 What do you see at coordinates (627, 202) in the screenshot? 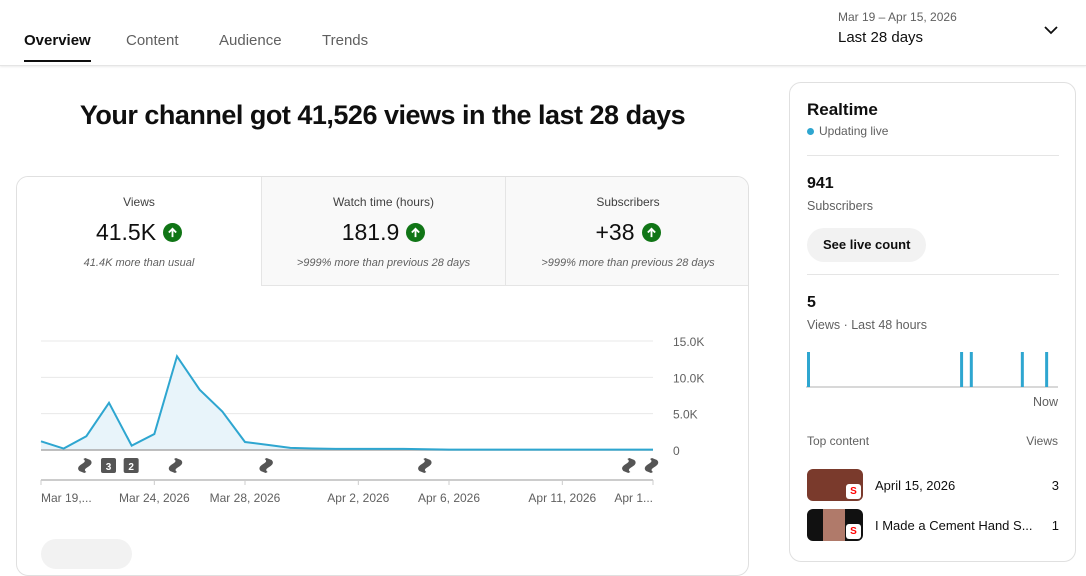
I see `metric-label: Subscribers` at bounding box center [627, 202].